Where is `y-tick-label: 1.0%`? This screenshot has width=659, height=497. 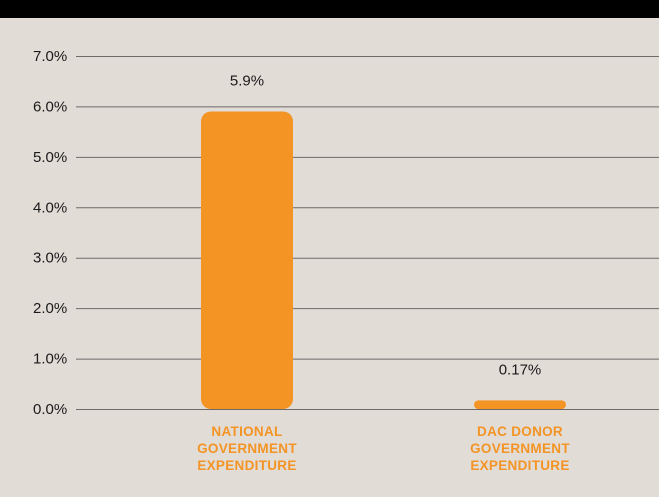 y-tick-label: 1.0% is located at coordinates (50, 359).